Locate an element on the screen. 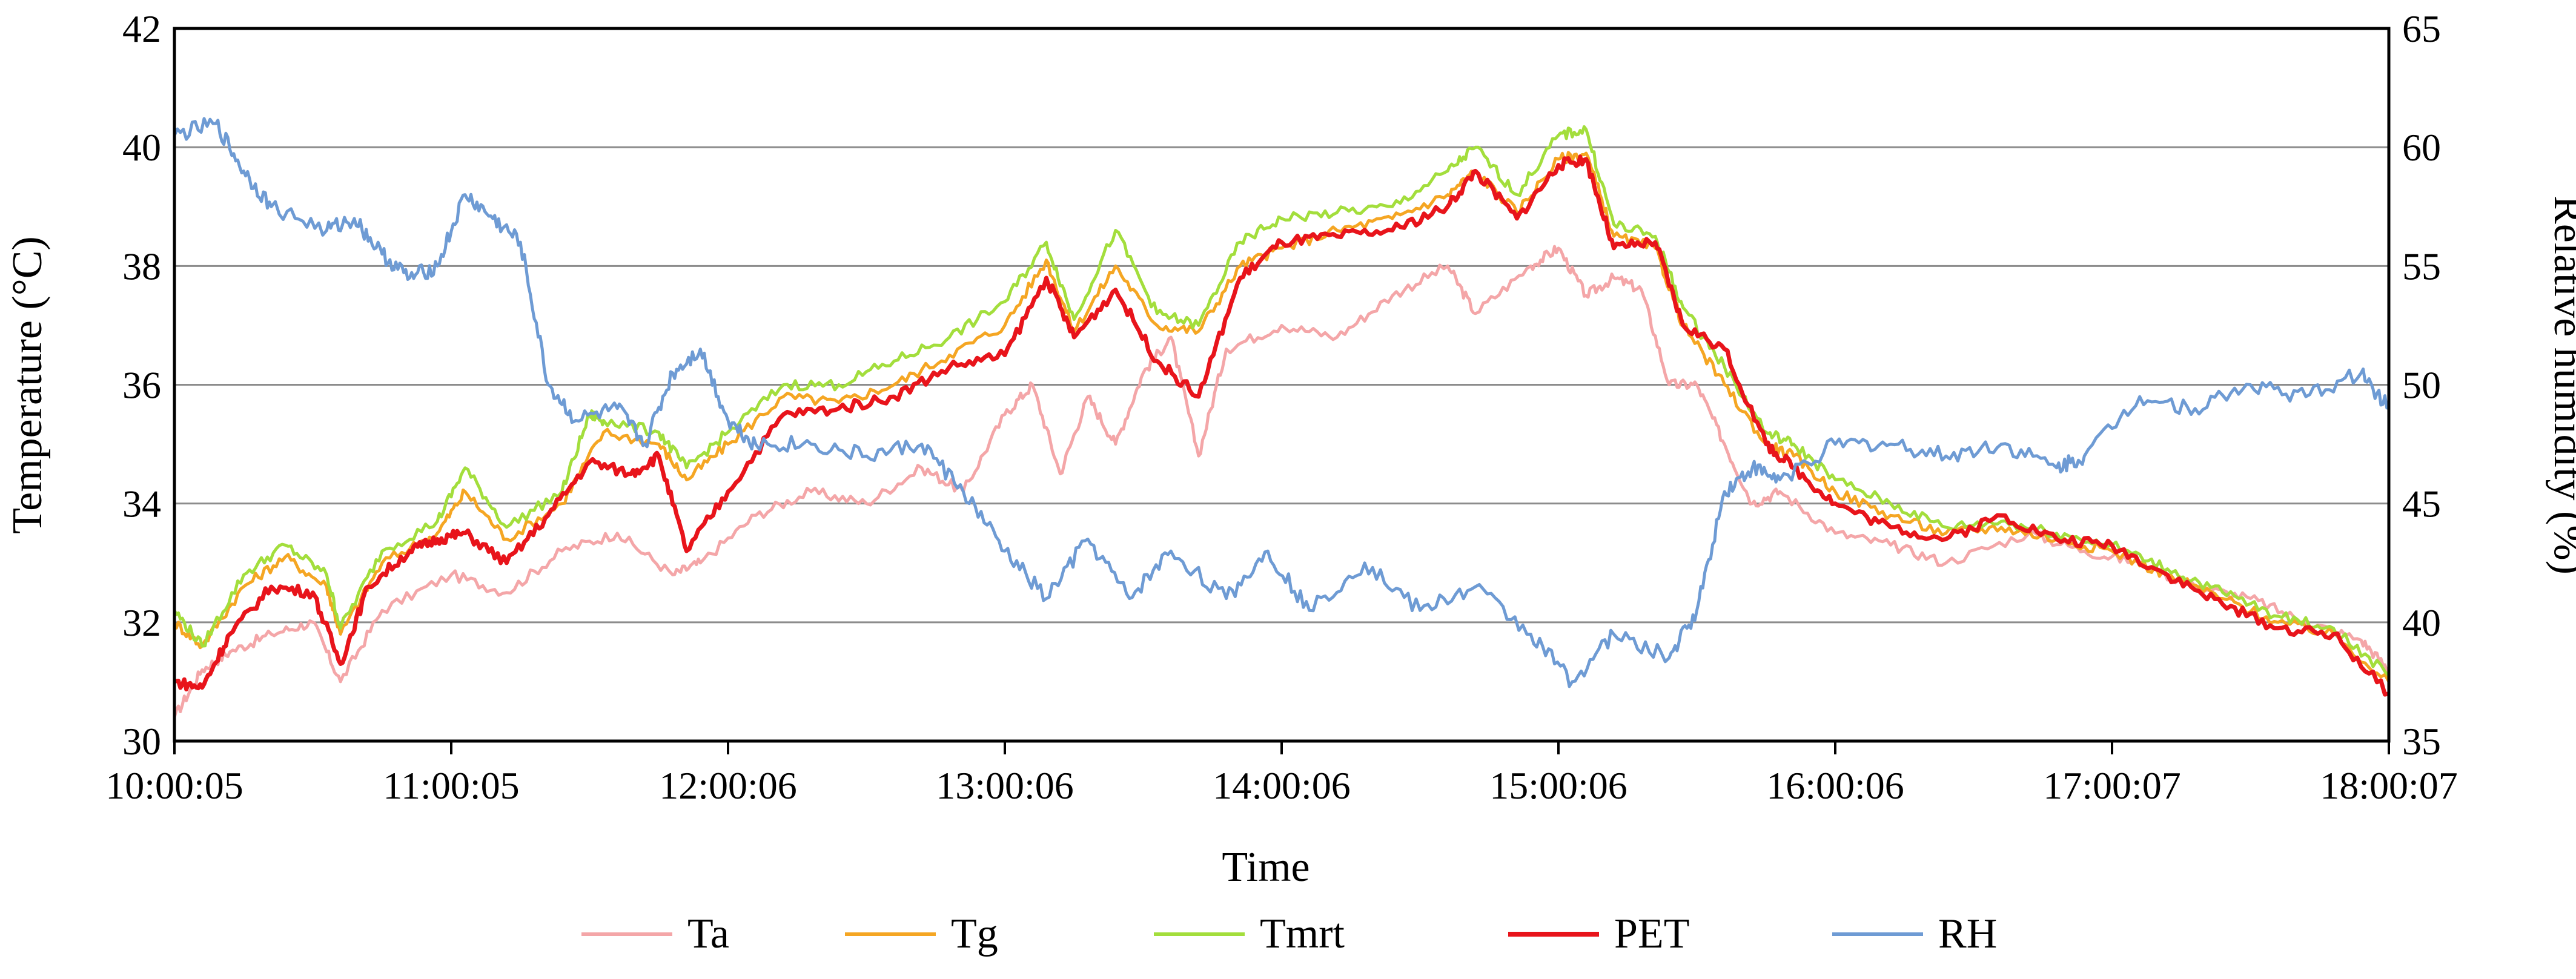  y2-tick-label: 50 is located at coordinates (2421, 385).